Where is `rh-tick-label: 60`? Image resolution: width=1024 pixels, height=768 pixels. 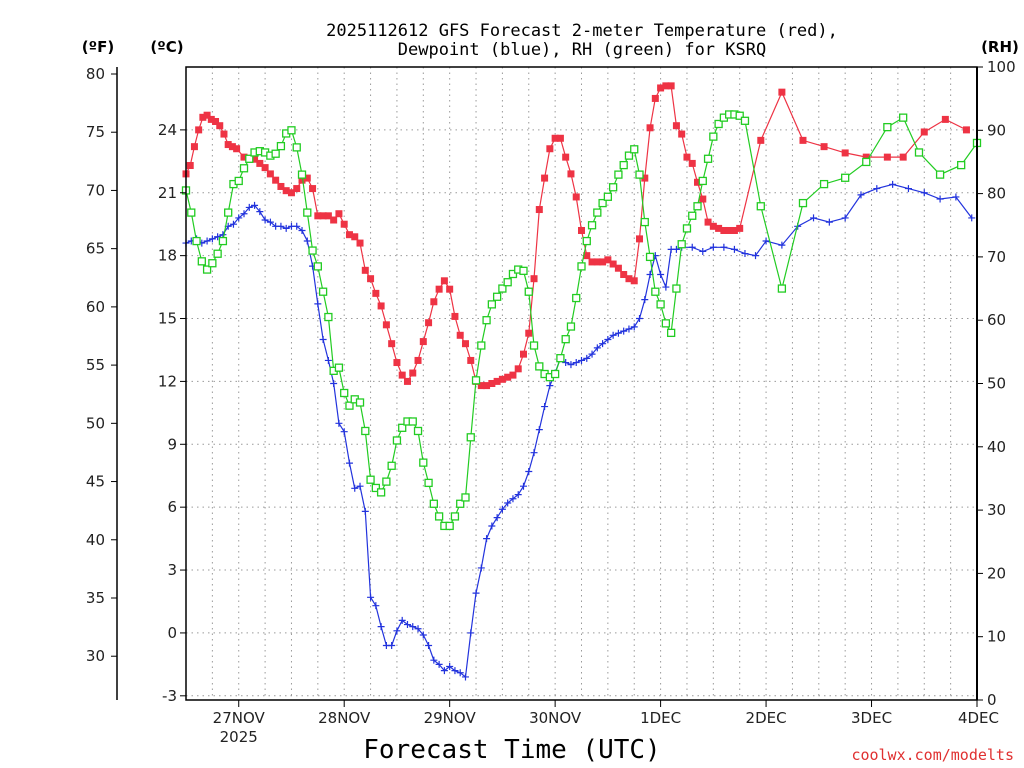
rh-tick-label: 60 is located at coordinates (996, 320).